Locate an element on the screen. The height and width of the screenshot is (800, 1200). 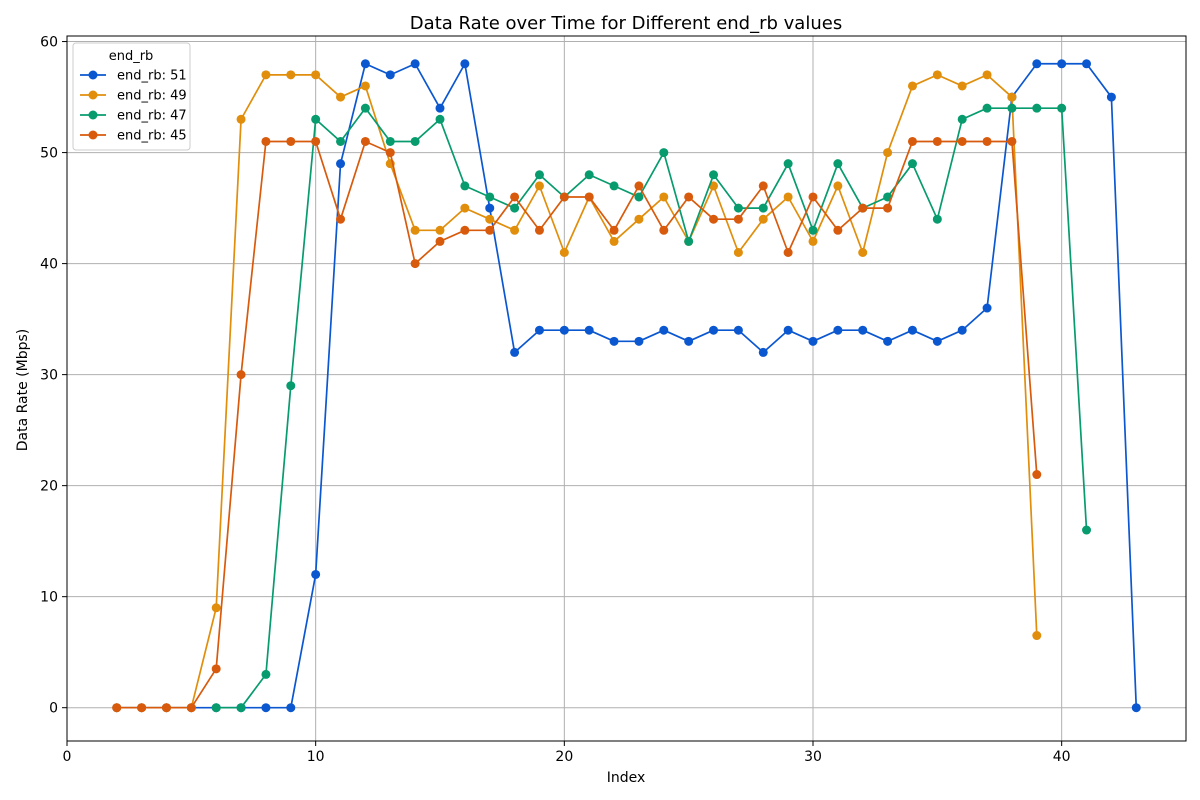
legend-label: end_rb: 47 is located at coordinates (152, 116).